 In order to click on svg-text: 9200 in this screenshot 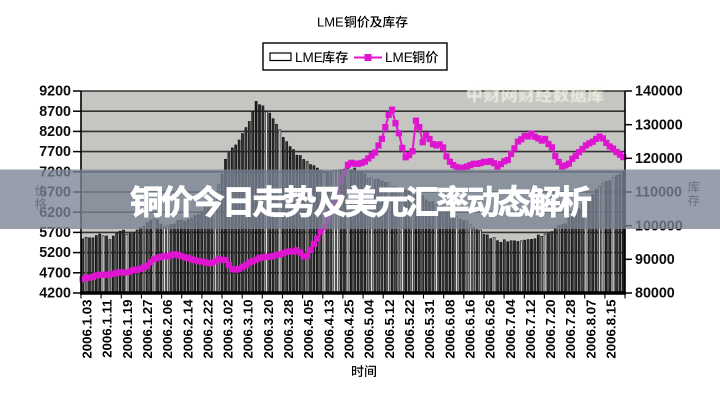, I will do `click(55, 92)`.